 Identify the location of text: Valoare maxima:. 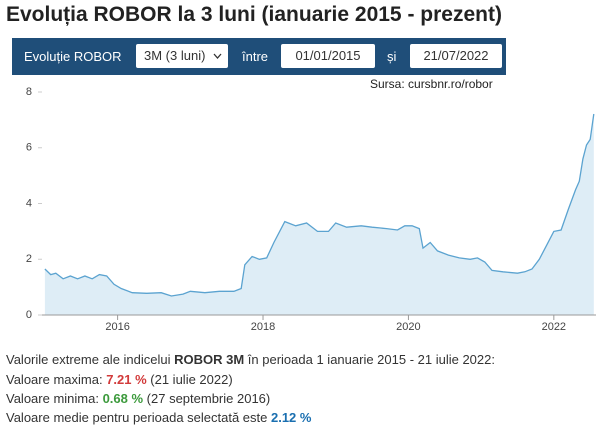
(56, 379).